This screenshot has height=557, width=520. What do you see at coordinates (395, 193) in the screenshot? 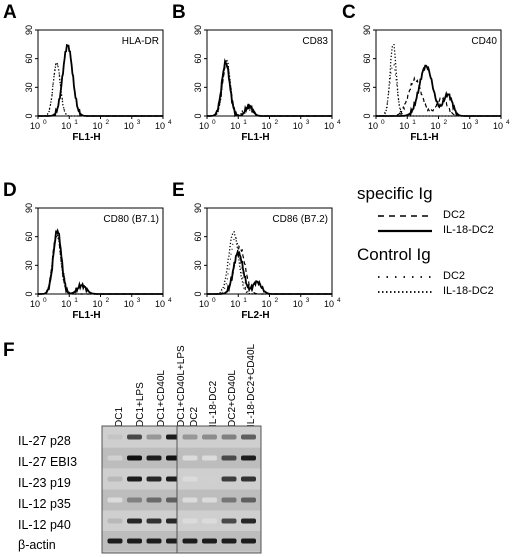
I see `legend-title-specific: specific Ig` at bounding box center [395, 193].